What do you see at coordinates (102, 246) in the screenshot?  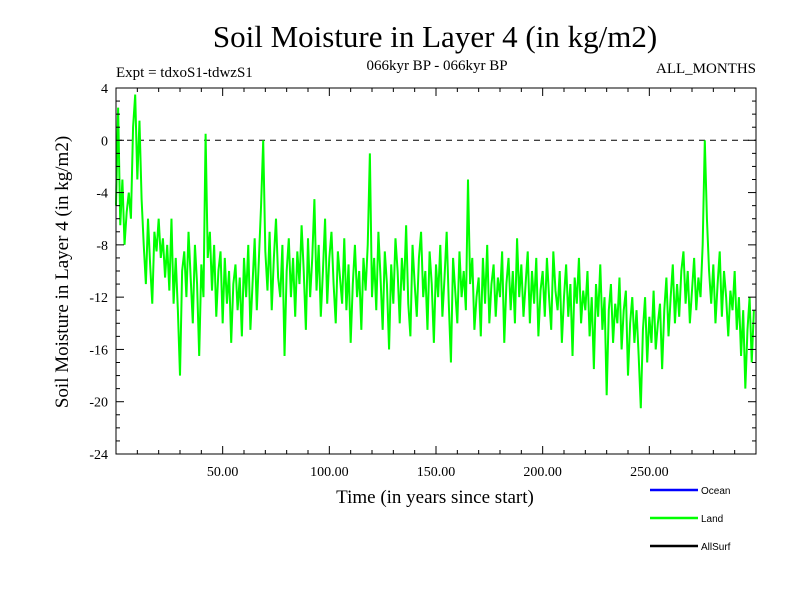 I see `y-tick-label: -8` at bounding box center [102, 246].